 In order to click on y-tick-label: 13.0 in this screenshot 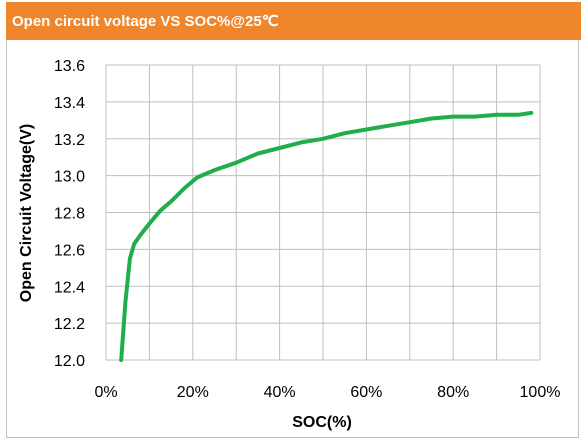, I will do `click(69, 177)`.